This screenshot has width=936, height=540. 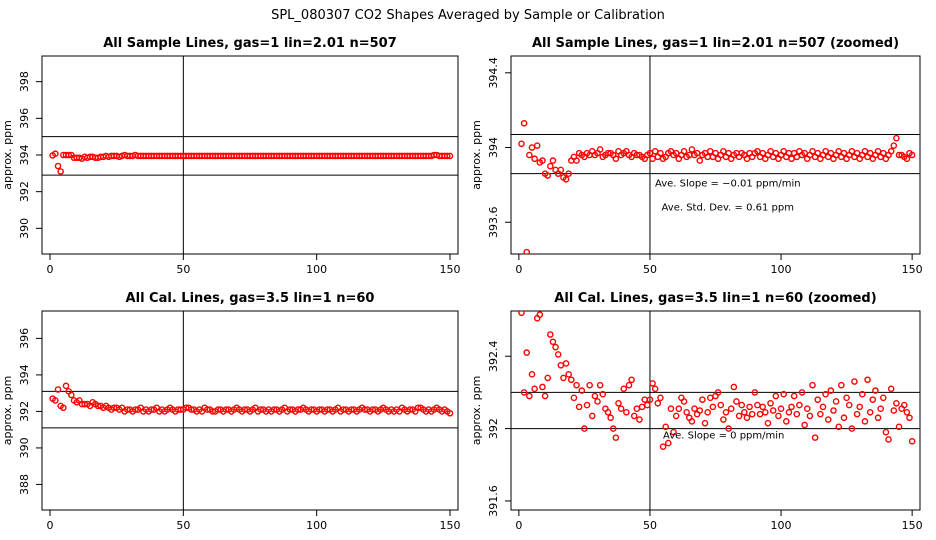 I want to click on annotation-slope: Ave. Slope = −0.01 ppm/min, so click(x=728, y=184).